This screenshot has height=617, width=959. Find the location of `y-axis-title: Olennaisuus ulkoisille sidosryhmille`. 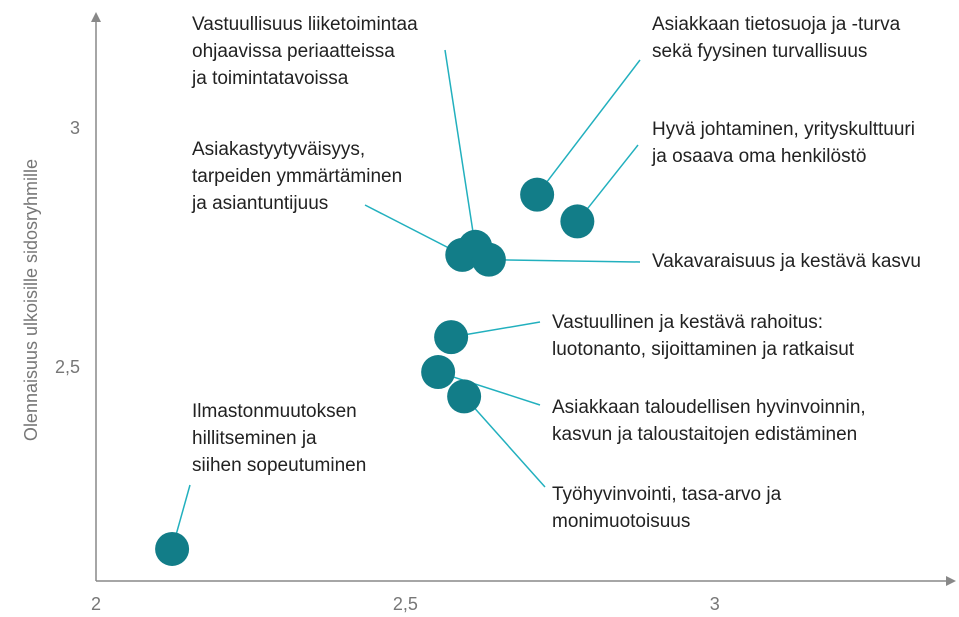

y-axis-title: Olennaisuus ulkoisille sidosryhmille is located at coordinates (31, 300).